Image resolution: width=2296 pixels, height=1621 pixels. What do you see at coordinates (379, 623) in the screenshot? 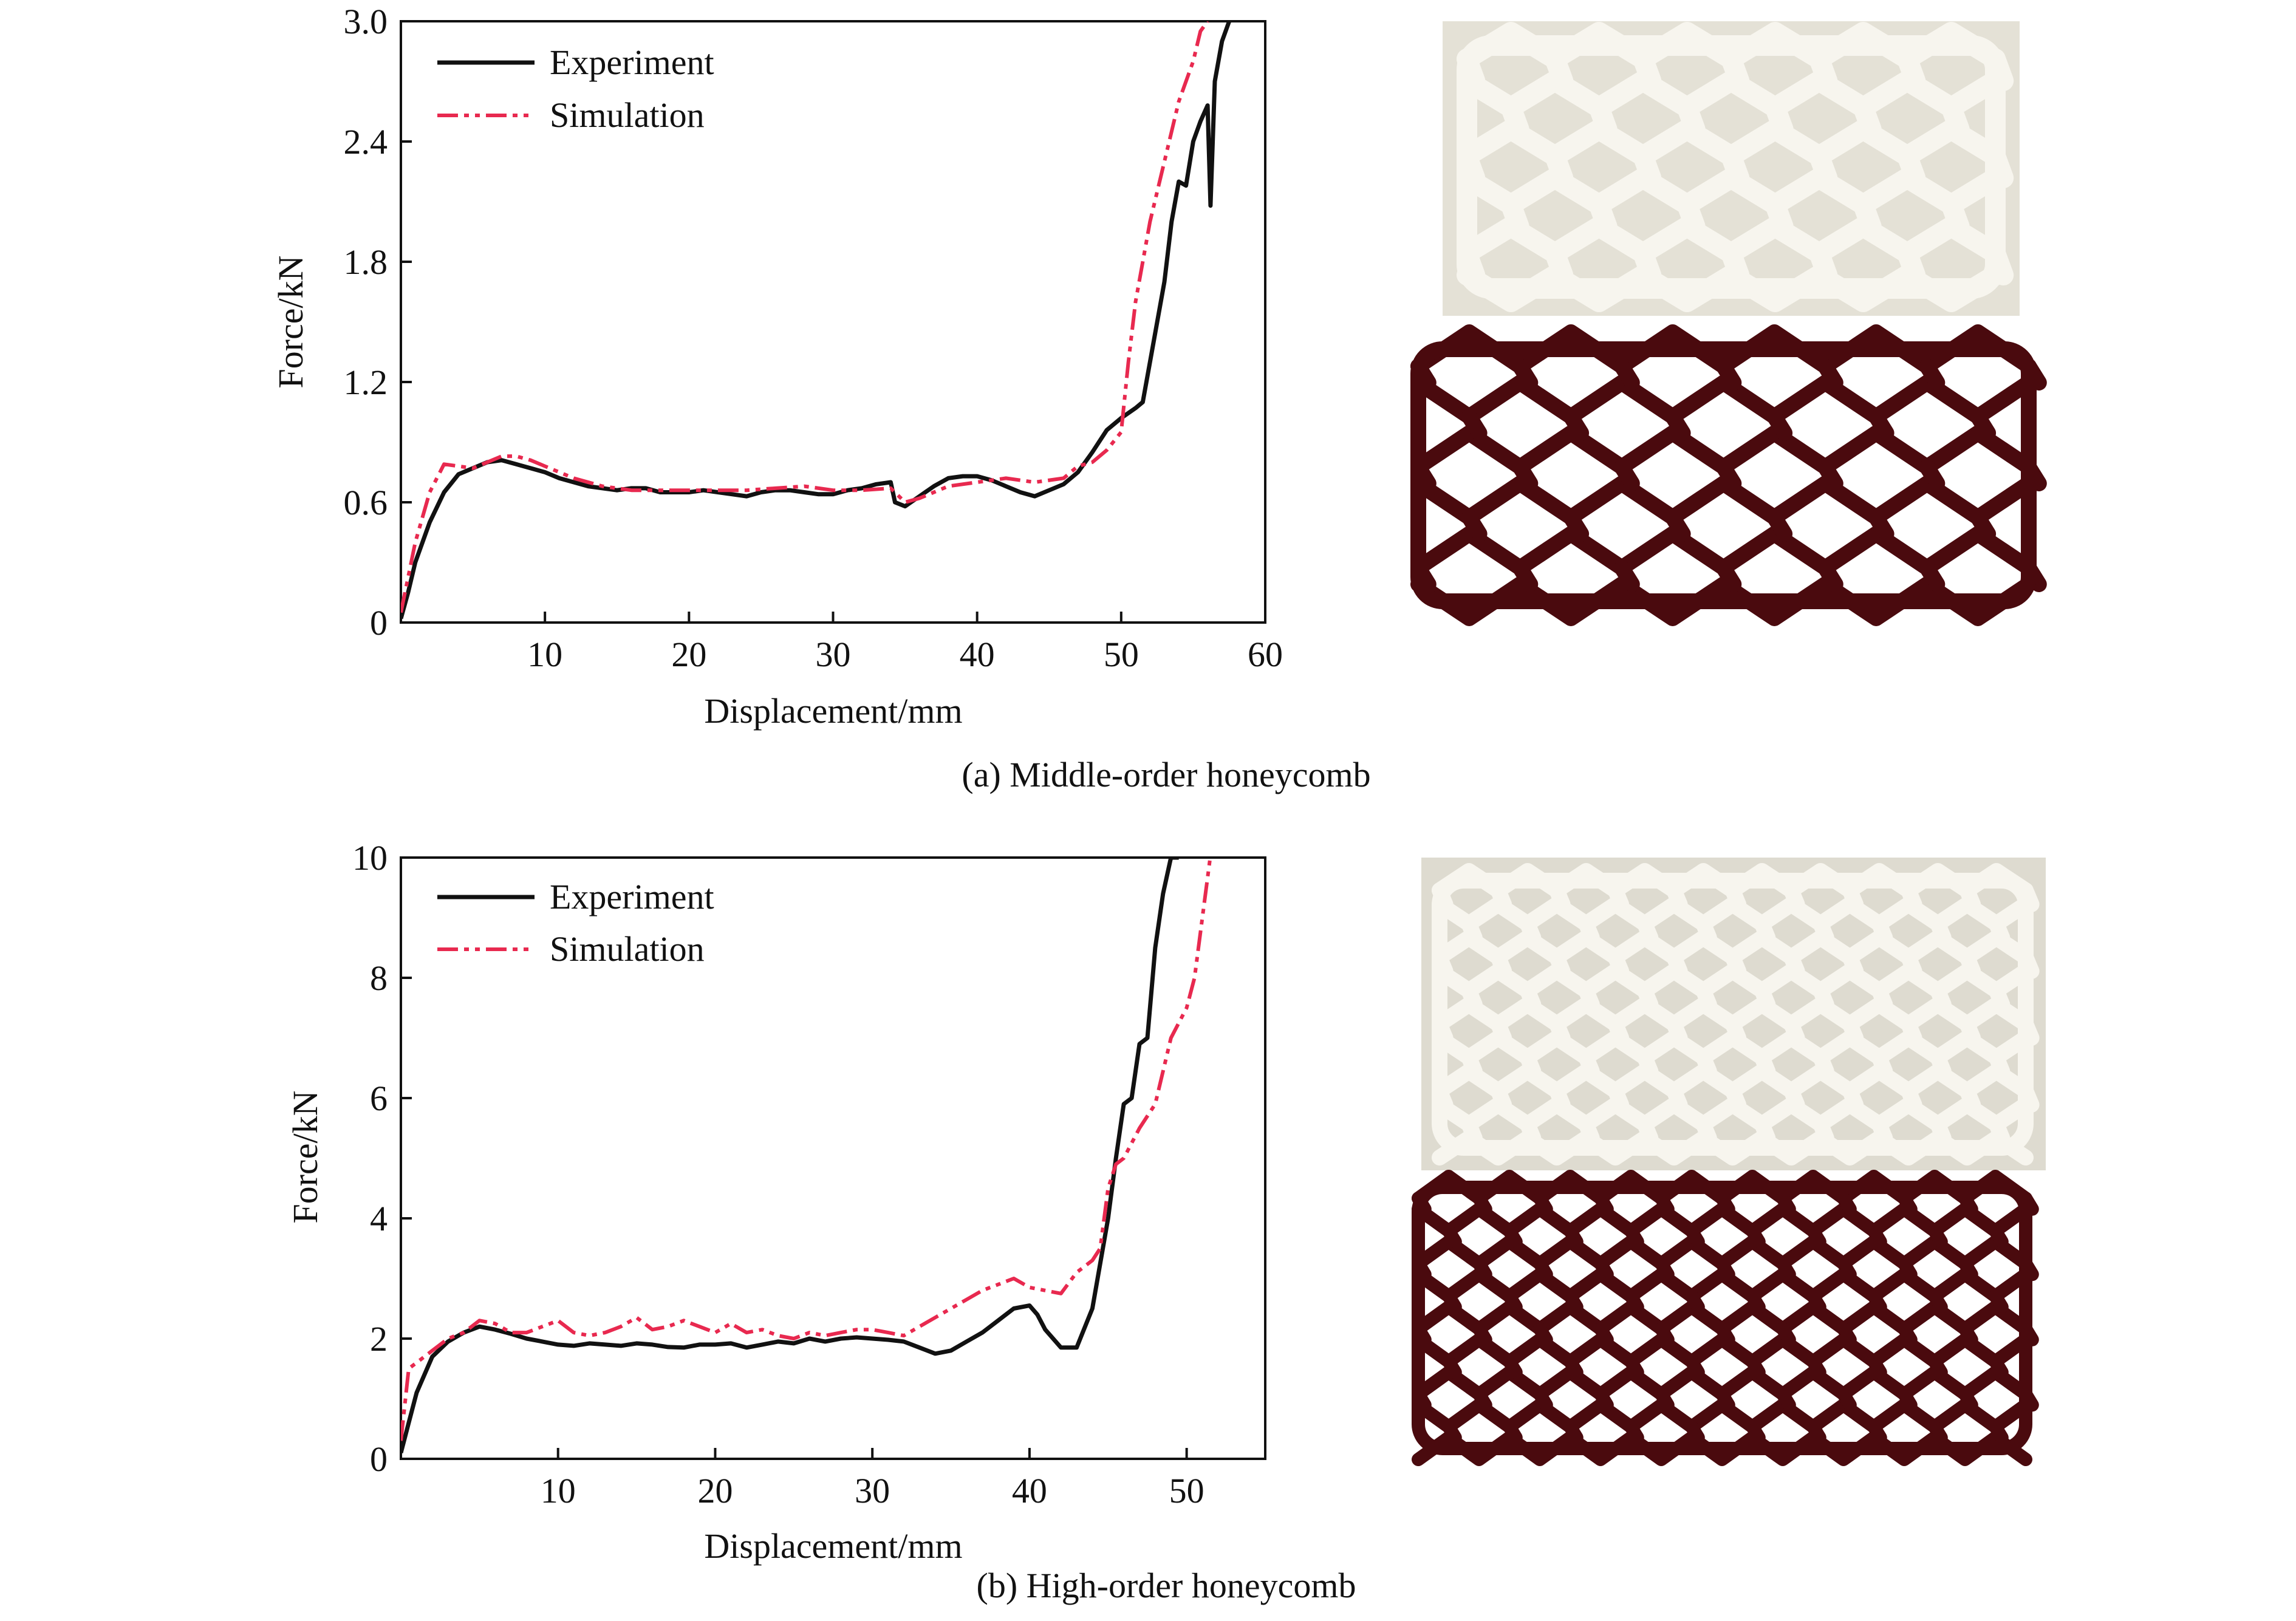
I see `y-tick-label: 0` at bounding box center [379, 623].